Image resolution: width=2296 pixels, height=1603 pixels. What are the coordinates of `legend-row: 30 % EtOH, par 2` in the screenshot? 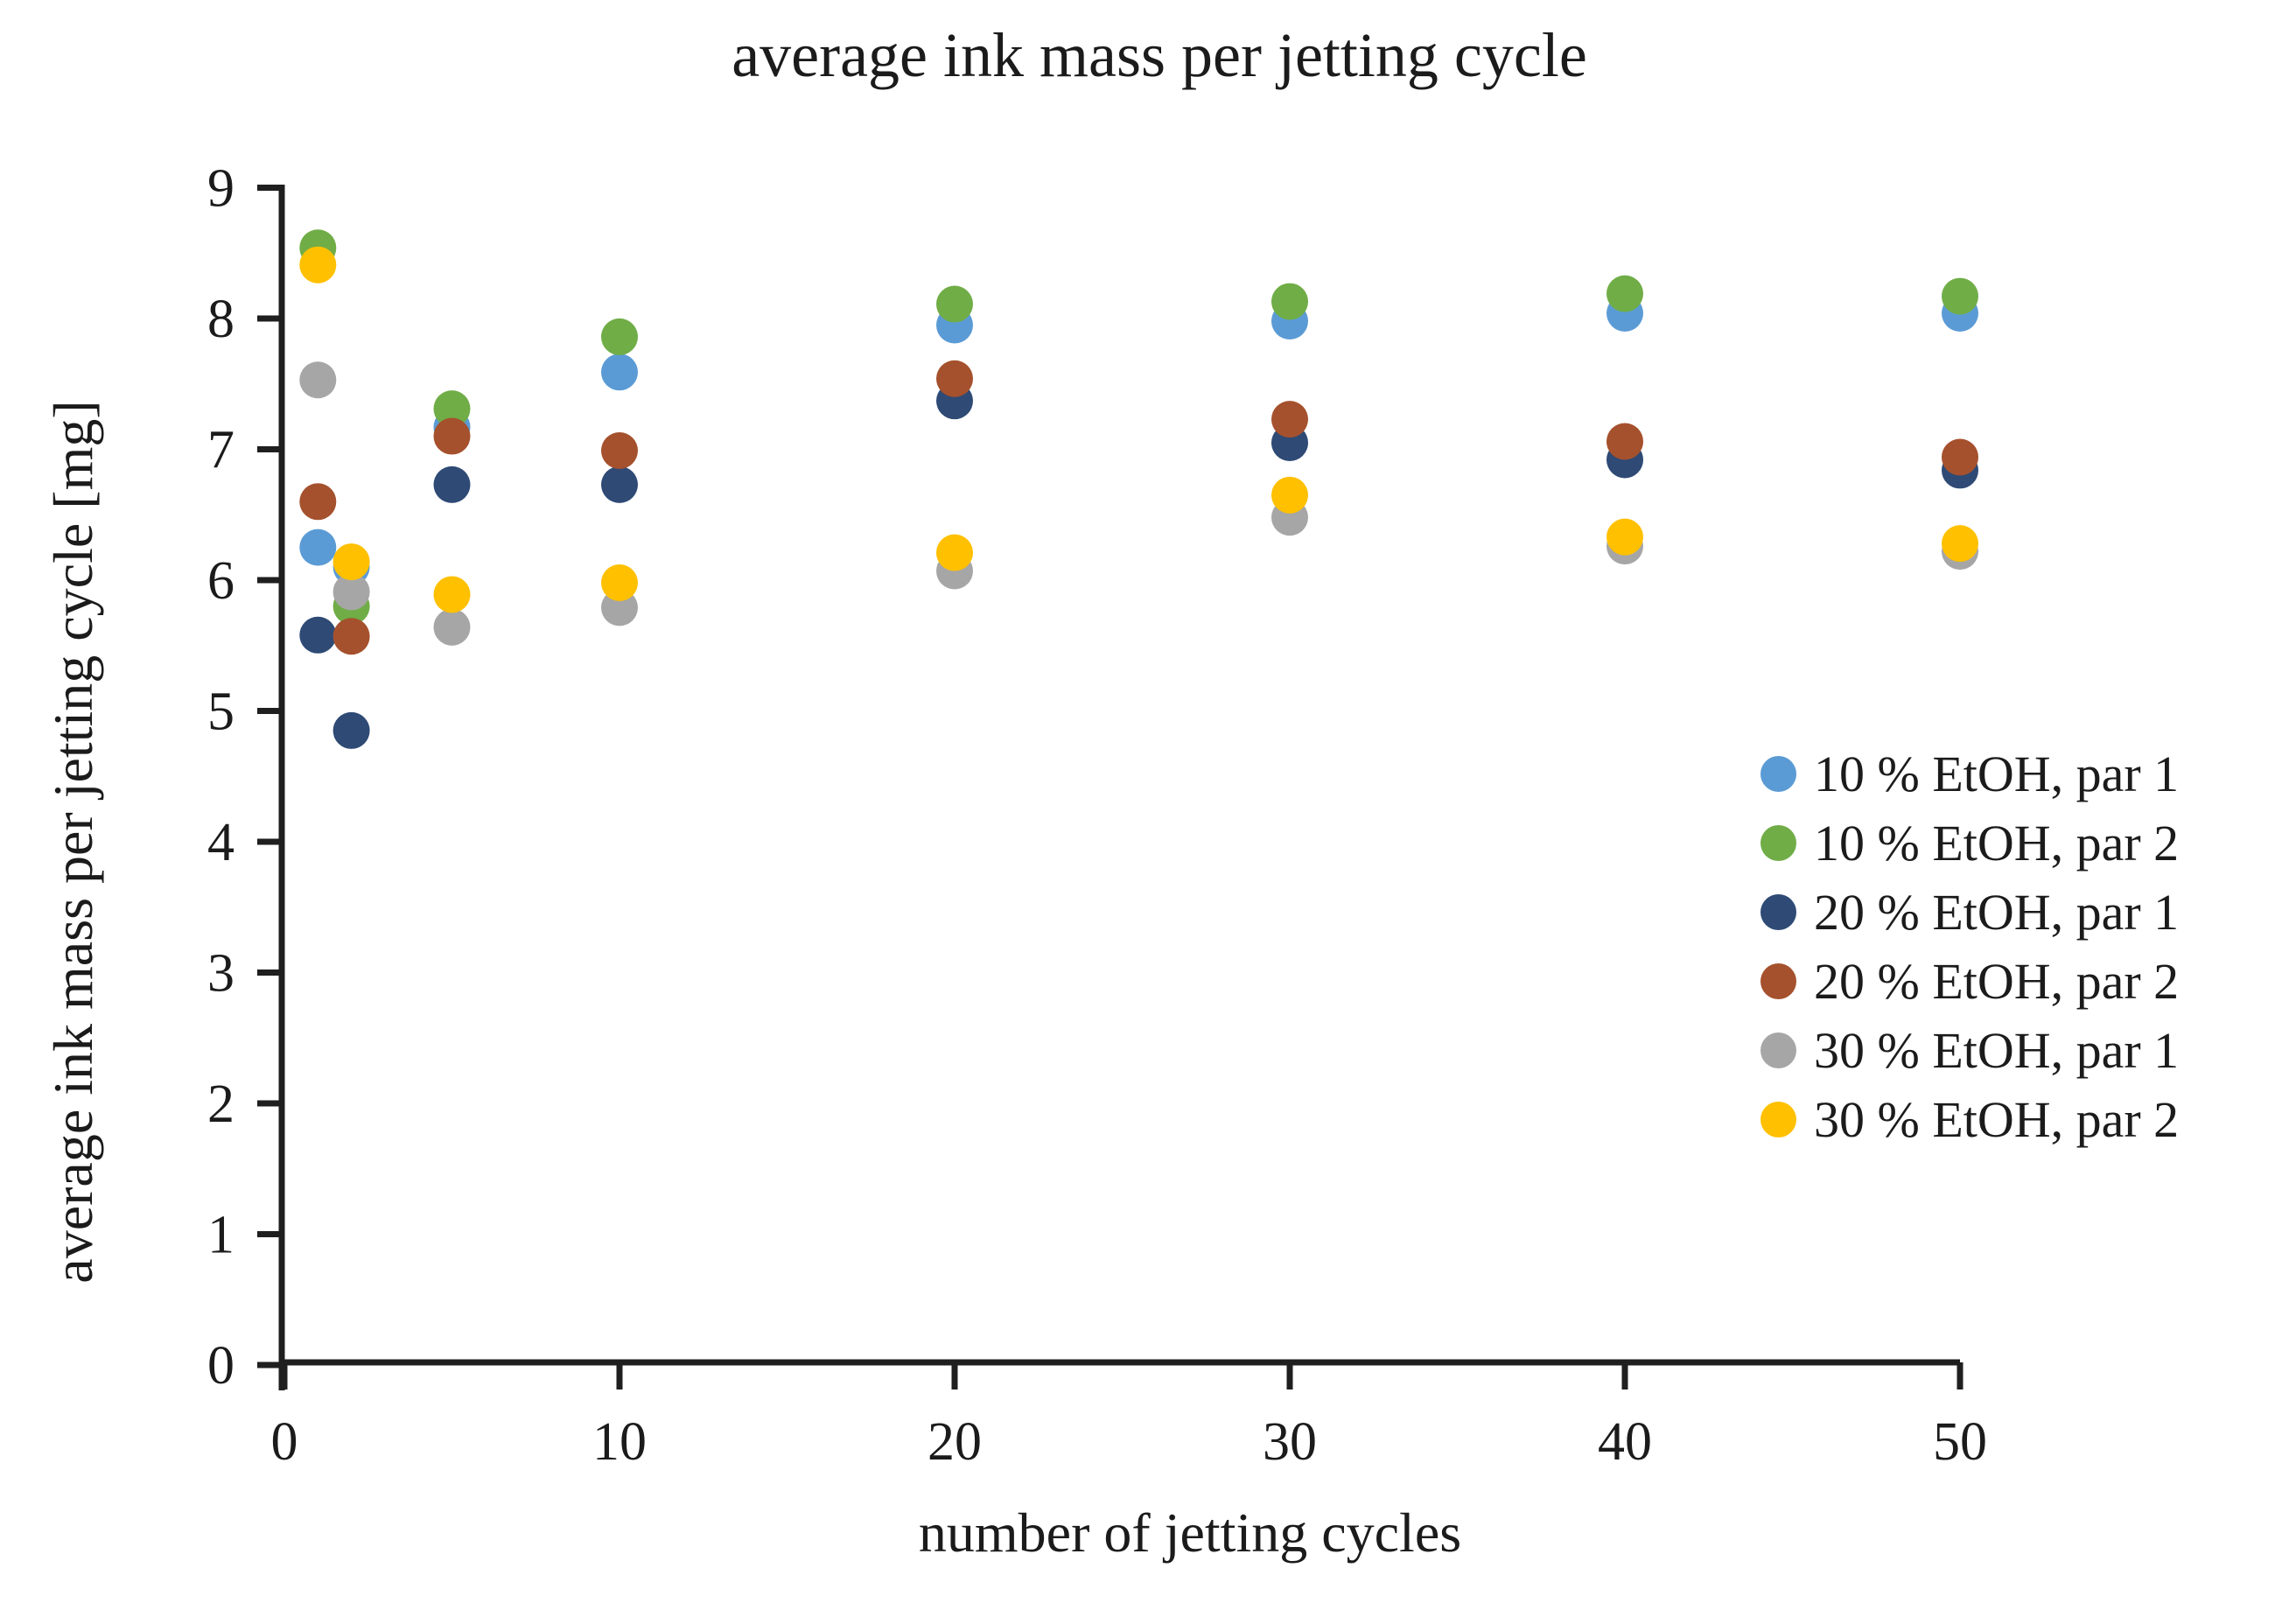 It's located at (1969, 1119).